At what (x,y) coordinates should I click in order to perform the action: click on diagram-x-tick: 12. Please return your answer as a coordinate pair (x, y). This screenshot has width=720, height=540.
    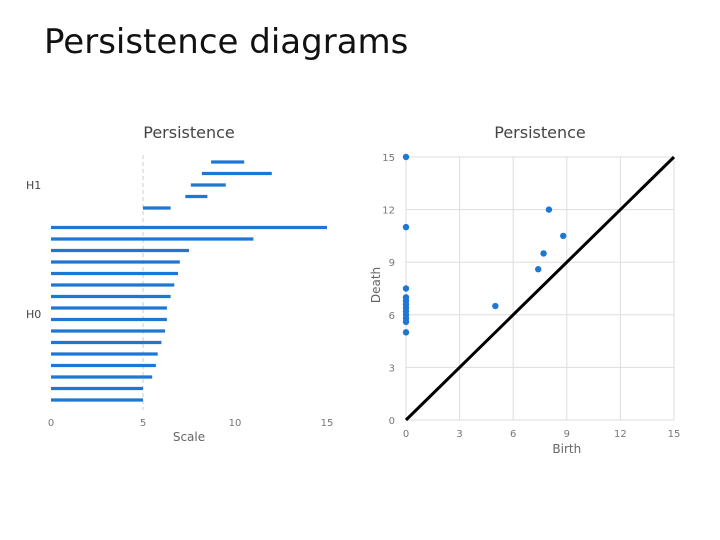
    Looking at the image, I should click on (620, 434).